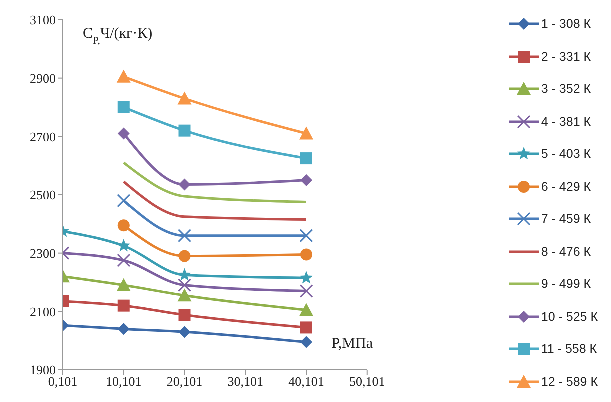 Image resolution: width=611 pixels, height=402 pixels. Describe the element at coordinates (353, 344) in the screenshot. I see `x-axis-title: P,МПа` at that location.